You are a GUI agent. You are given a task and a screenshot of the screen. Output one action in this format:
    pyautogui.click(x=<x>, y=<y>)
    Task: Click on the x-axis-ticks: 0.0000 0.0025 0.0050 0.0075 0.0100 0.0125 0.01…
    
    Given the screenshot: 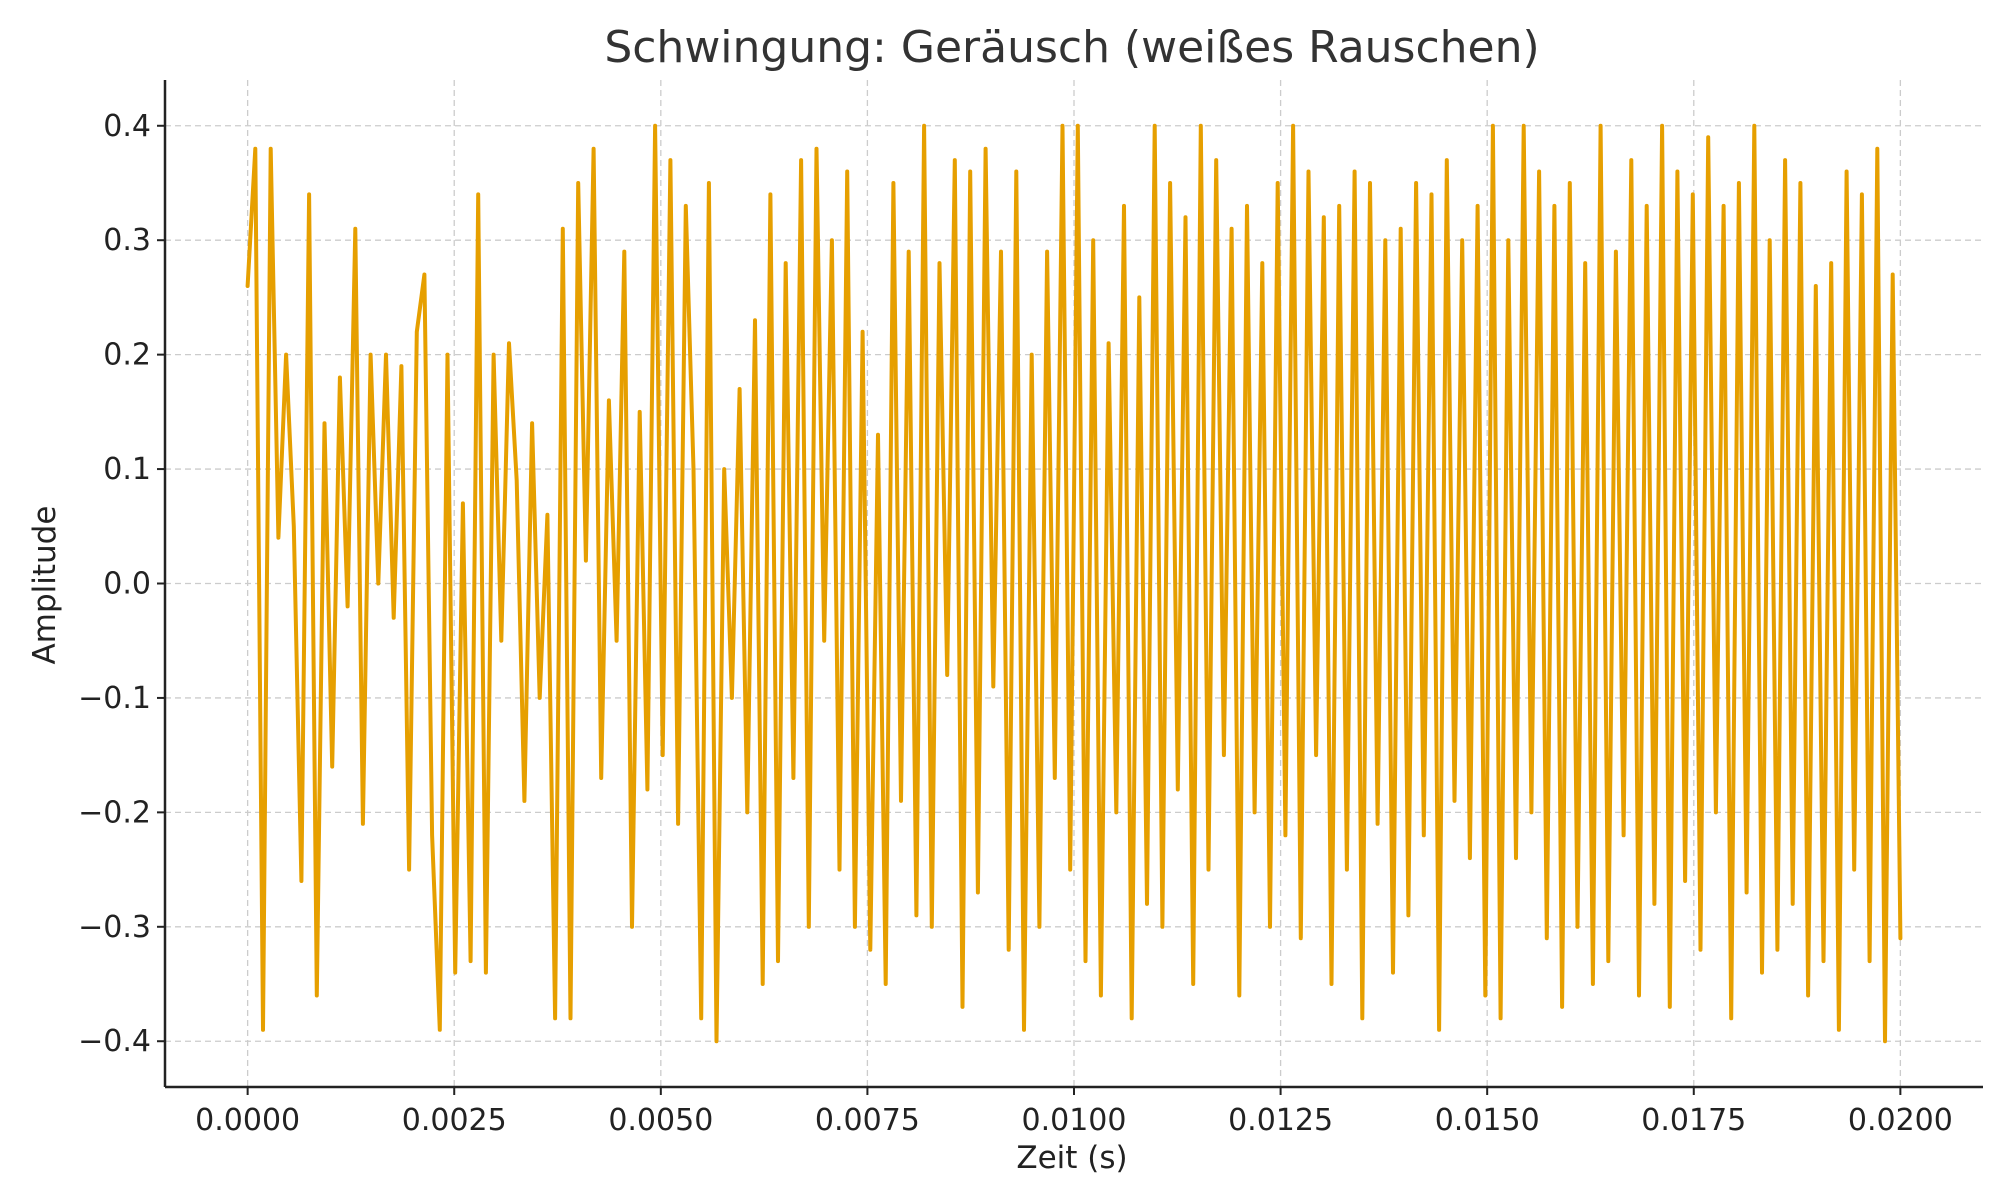 What is the action you would take?
    pyautogui.click(x=1074, y=1112)
    